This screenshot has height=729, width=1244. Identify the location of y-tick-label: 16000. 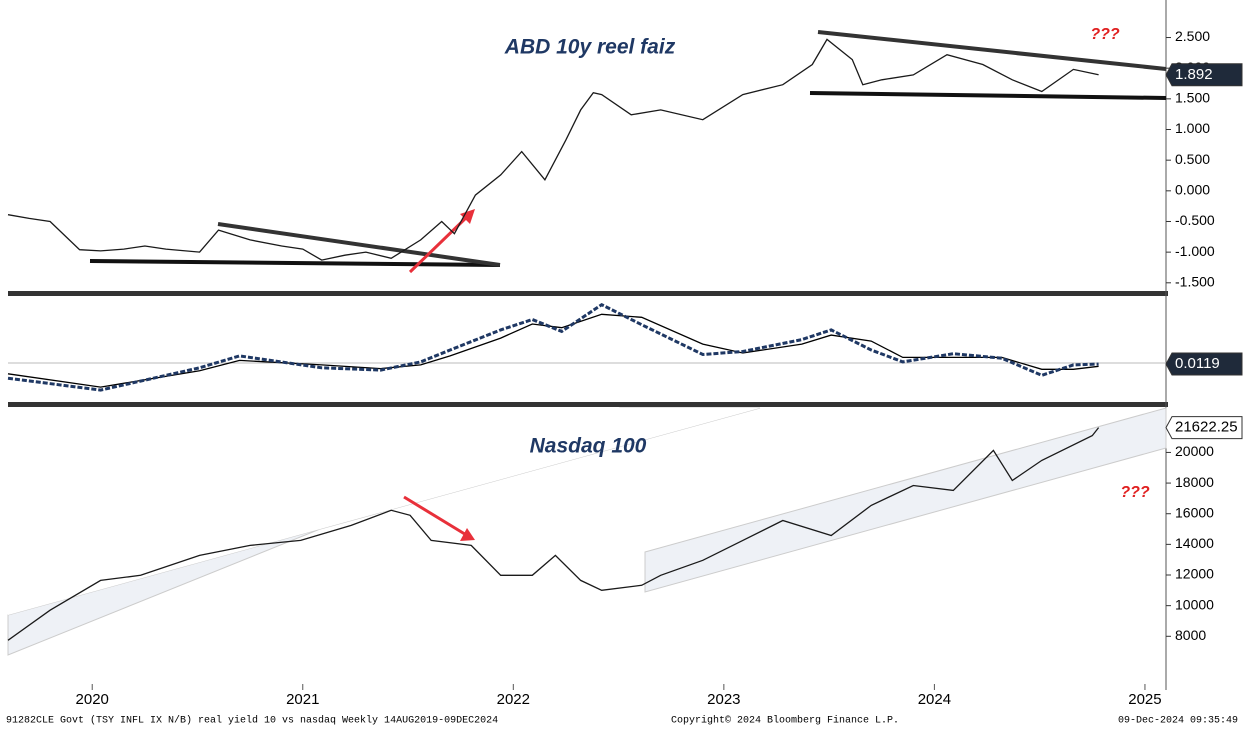
(1194, 512).